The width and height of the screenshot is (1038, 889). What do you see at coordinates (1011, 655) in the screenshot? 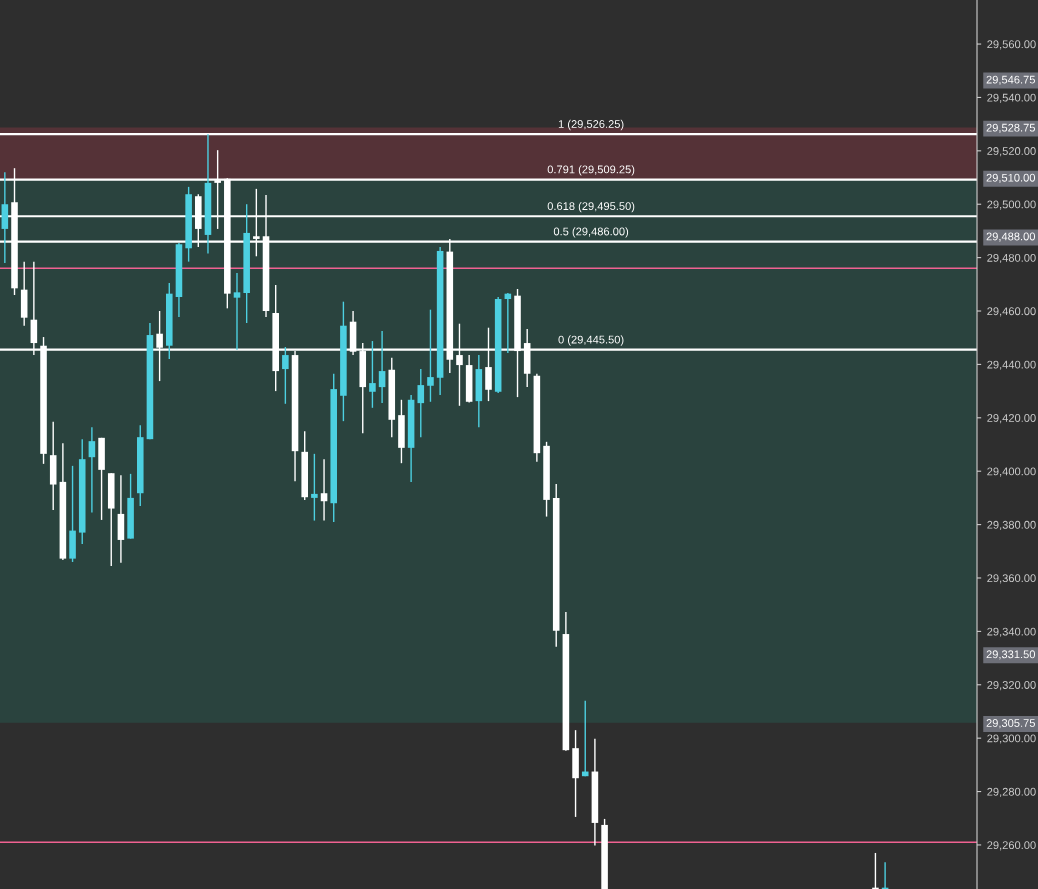
I see `y2-tick-label: 29,331.50` at bounding box center [1011, 655].